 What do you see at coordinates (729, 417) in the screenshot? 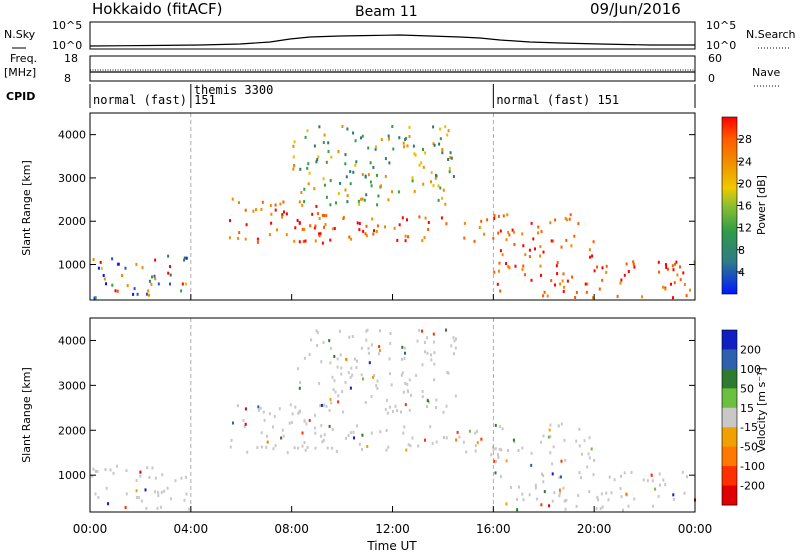
I see `colorbar-frame` at bounding box center [729, 417].